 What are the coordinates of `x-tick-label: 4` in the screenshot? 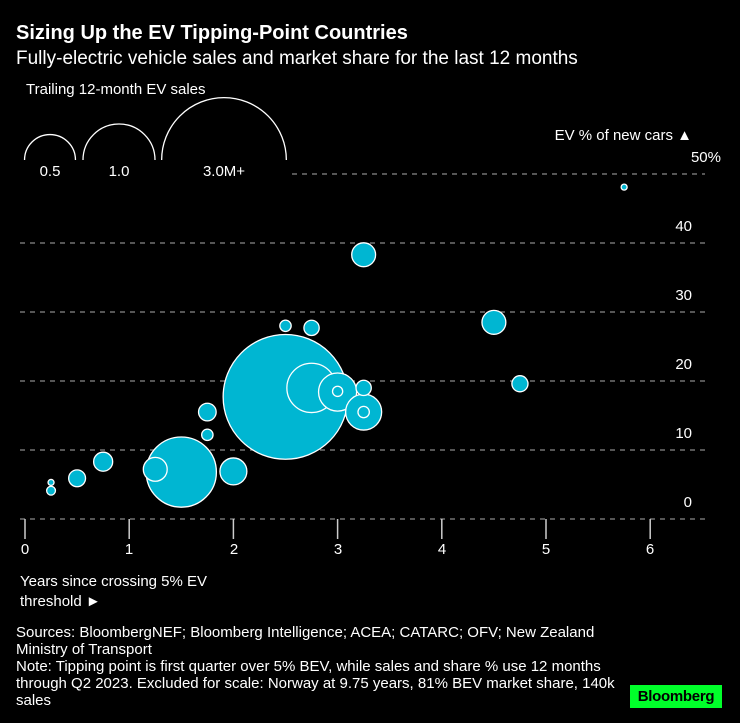 It's located at (442, 549).